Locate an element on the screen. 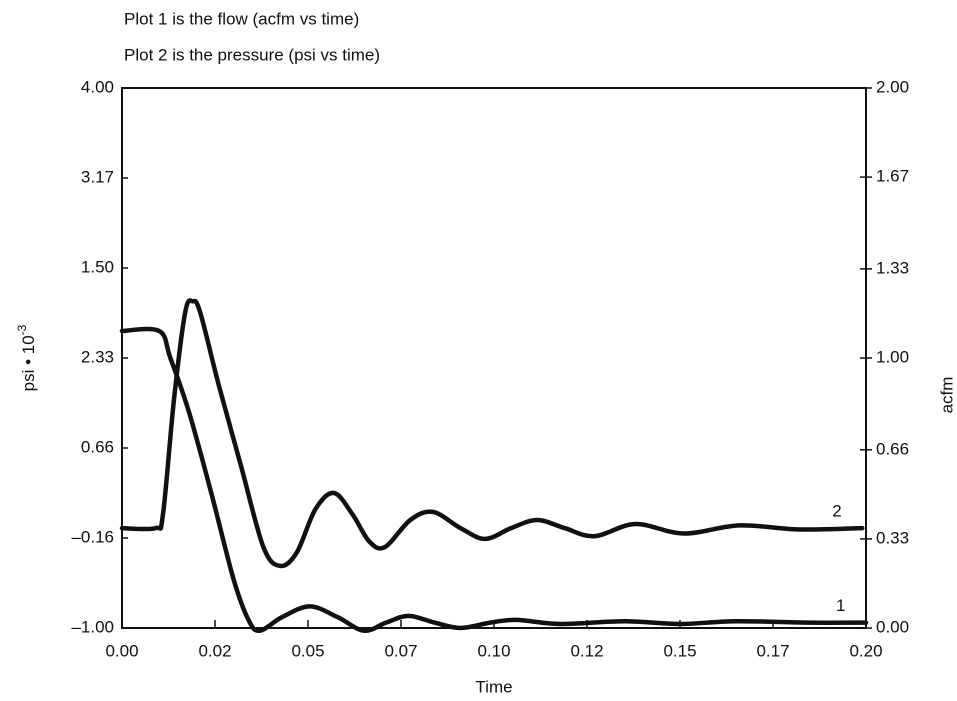  x-tick-label: 0.07 is located at coordinates (400, 650).